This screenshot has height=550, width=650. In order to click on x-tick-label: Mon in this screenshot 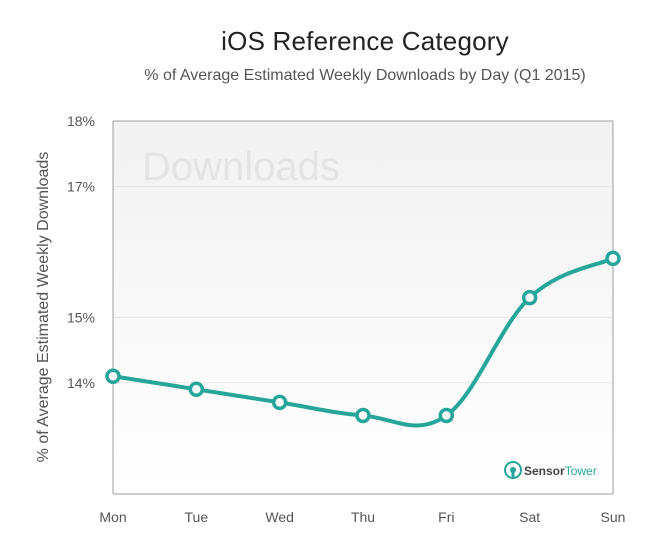, I will do `click(112, 517)`.